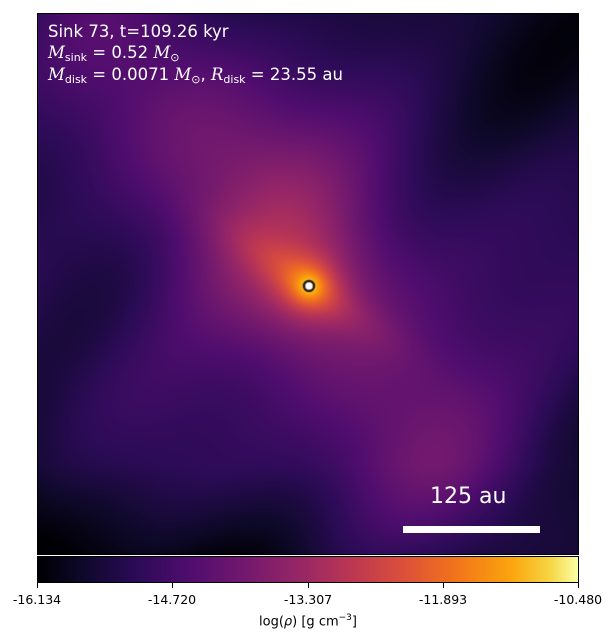 The width and height of the screenshot is (615, 644). Describe the element at coordinates (578, 599) in the screenshot. I see `colorbar-tick-label: -10.480` at that location.